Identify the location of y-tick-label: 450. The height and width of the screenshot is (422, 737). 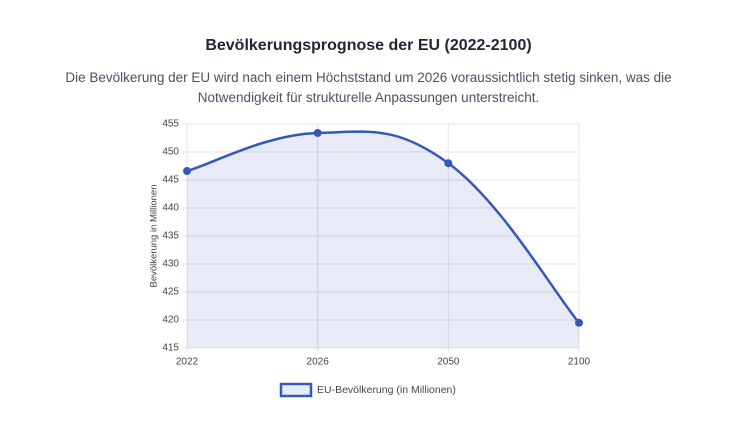
(170, 152).